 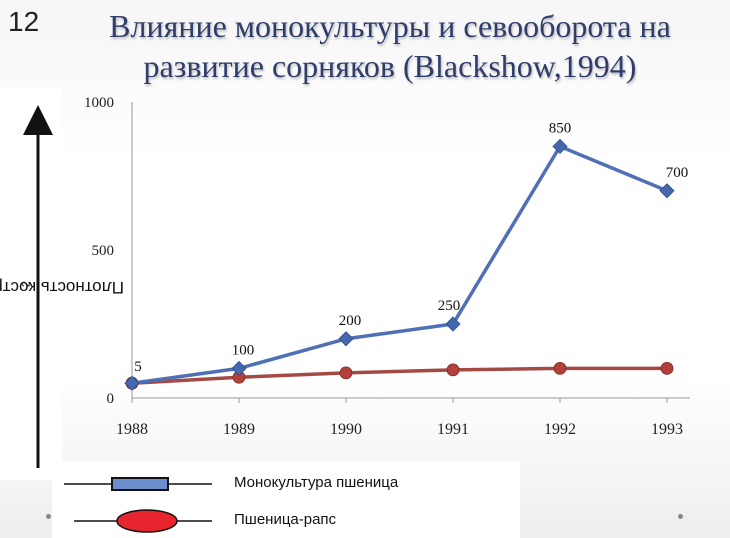 What do you see at coordinates (140, 484) in the screenshot?
I see `legend-monoculture-marker` at bounding box center [140, 484].